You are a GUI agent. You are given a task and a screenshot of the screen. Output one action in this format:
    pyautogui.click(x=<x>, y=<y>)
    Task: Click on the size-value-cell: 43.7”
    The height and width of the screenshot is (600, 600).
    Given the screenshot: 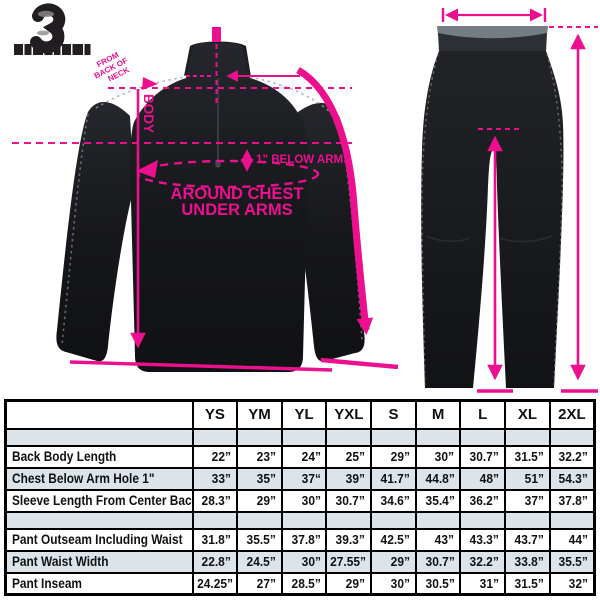 What is the action you would take?
    pyautogui.click(x=527, y=539)
    